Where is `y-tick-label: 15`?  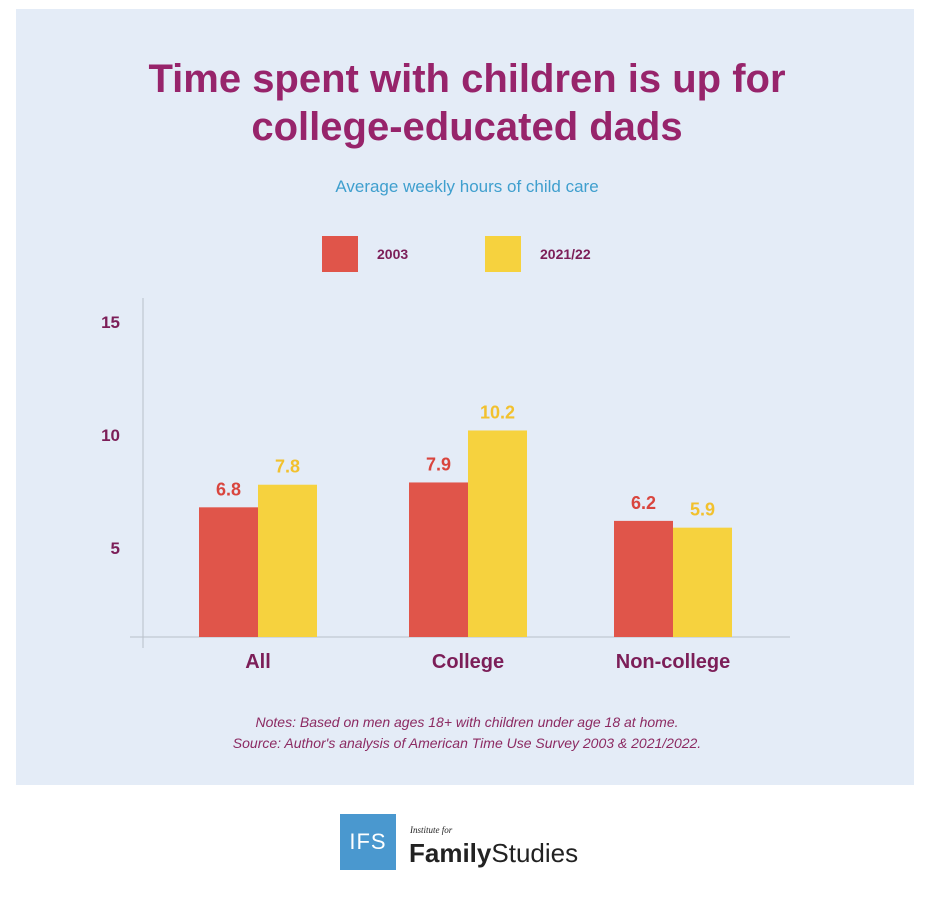 y-tick-label: 15 is located at coordinates (110, 322).